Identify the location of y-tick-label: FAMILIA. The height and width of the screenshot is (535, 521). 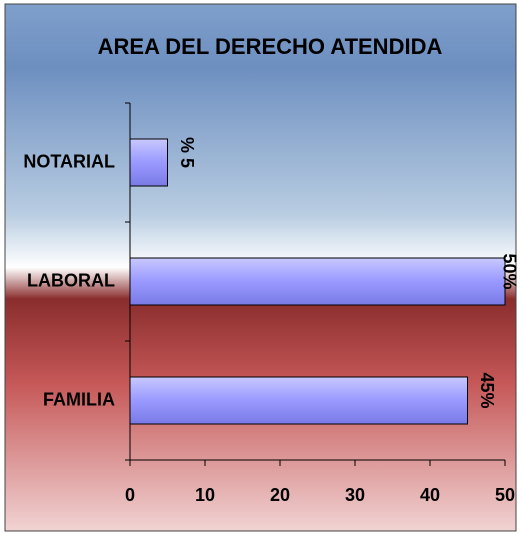
(79, 399).